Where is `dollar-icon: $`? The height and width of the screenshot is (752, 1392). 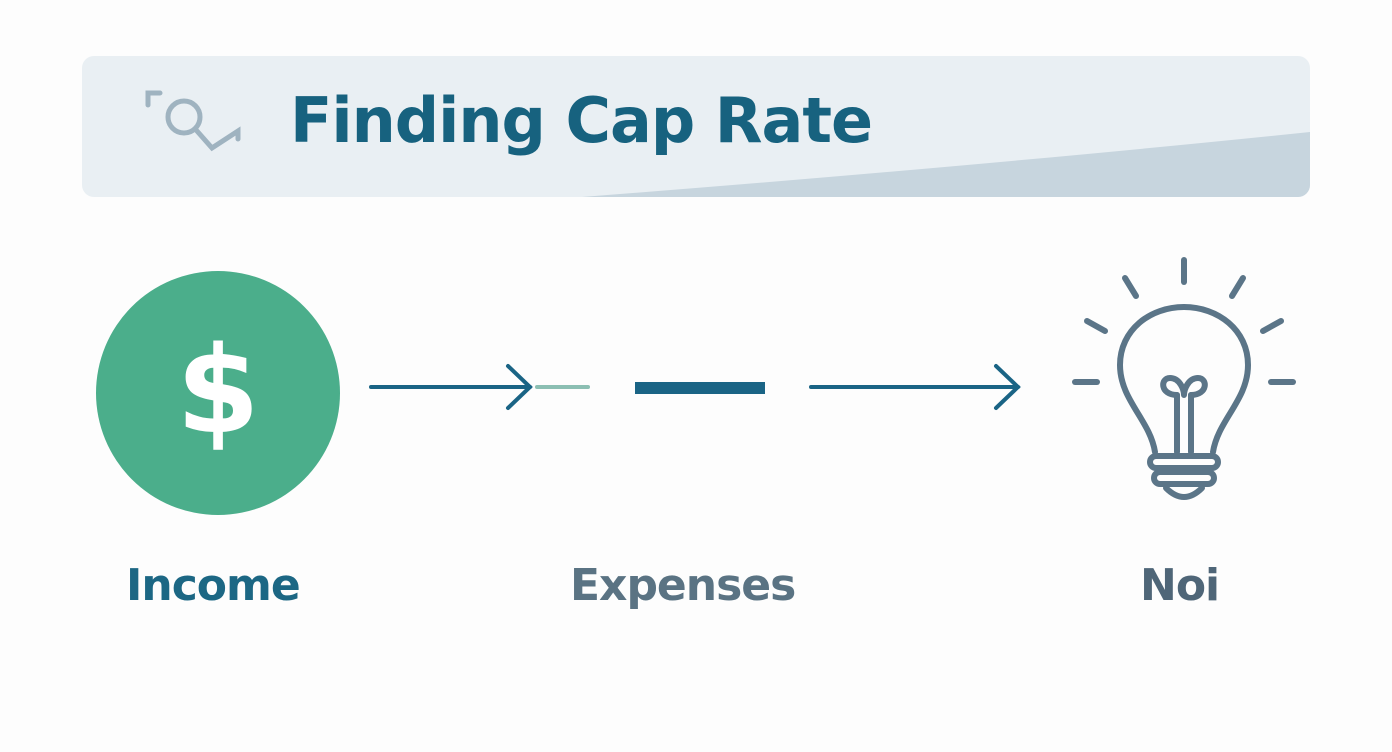 dollar-icon: $ is located at coordinates (218, 391).